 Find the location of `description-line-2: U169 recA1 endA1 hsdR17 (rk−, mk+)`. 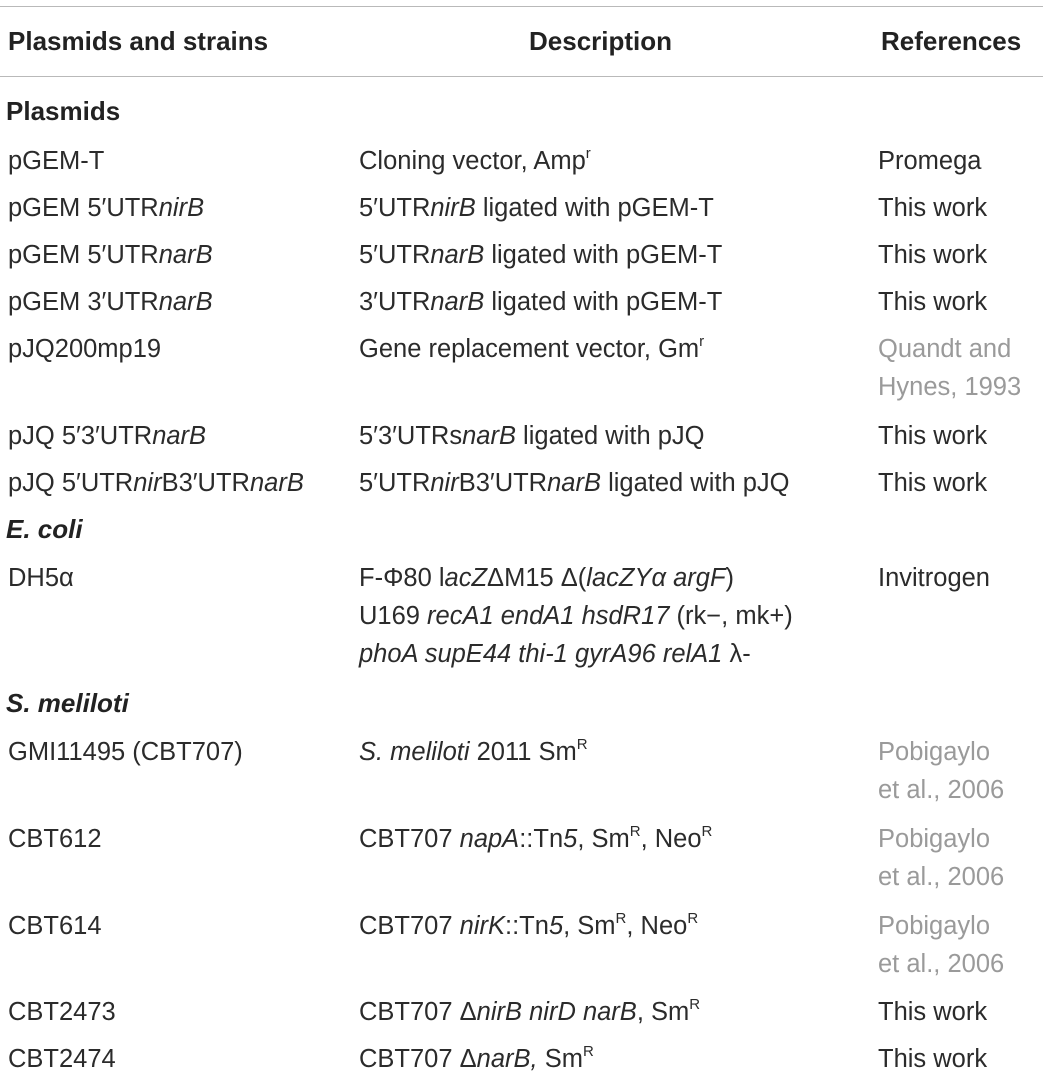

description-line-2: U169 recA1 endA1 hsdR17 (rk−, mk+) is located at coordinates (576, 616).